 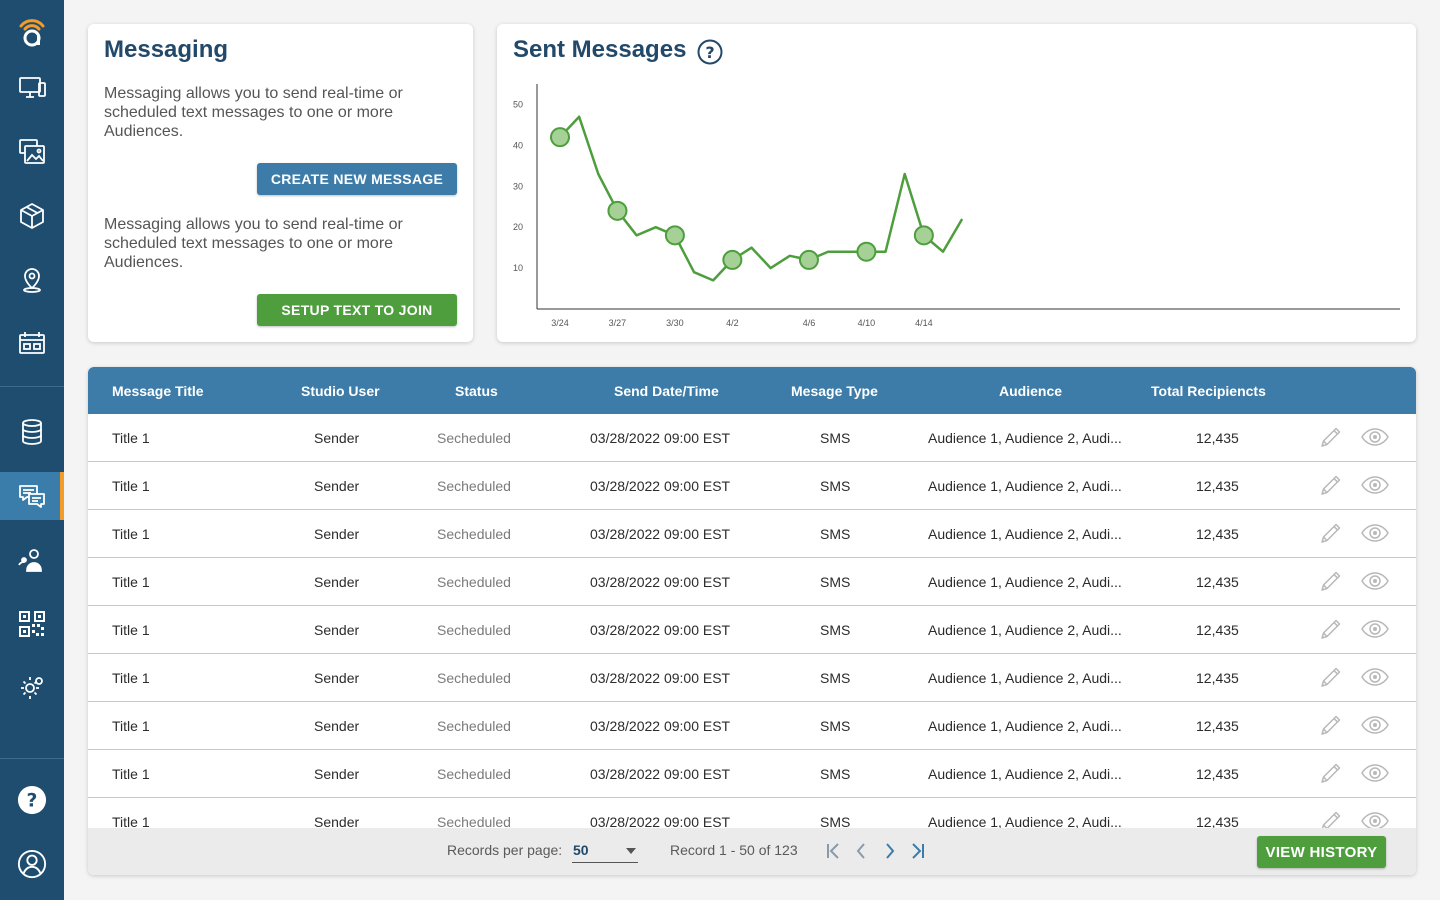 I want to click on previous-page-icon, so click(x=861, y=851).